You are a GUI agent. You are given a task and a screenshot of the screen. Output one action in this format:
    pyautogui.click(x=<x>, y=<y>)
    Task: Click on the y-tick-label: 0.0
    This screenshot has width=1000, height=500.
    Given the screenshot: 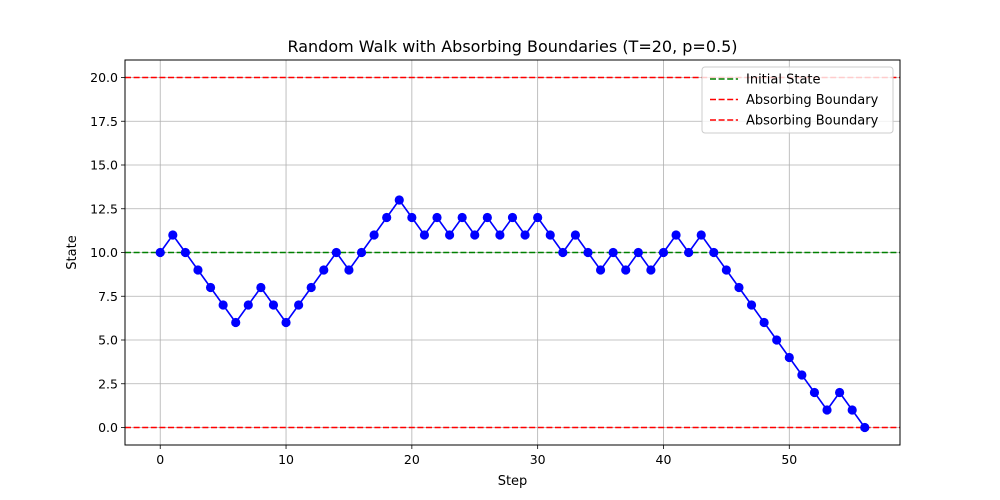 What is the action you would take?
    pyautogui.click(x=108, y=427)
    